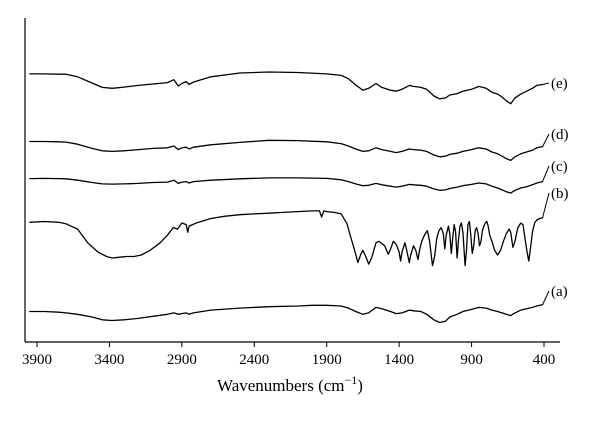 Image resolution: width=600 pixels, height=425 pixels. Describe the element at coordinates (182, 360) in the screenshot. I see `x-tick-label: 2900` at that location.